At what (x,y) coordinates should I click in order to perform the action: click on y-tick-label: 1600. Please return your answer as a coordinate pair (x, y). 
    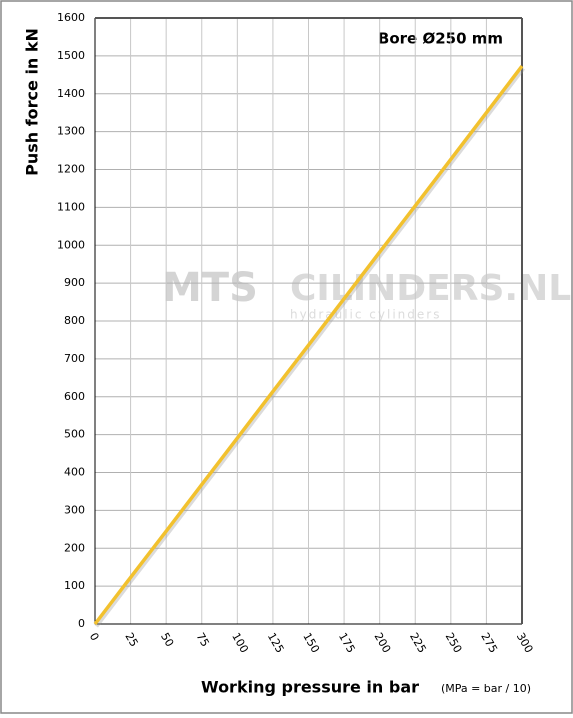
    Looking at the image, I should click on (71, 17).